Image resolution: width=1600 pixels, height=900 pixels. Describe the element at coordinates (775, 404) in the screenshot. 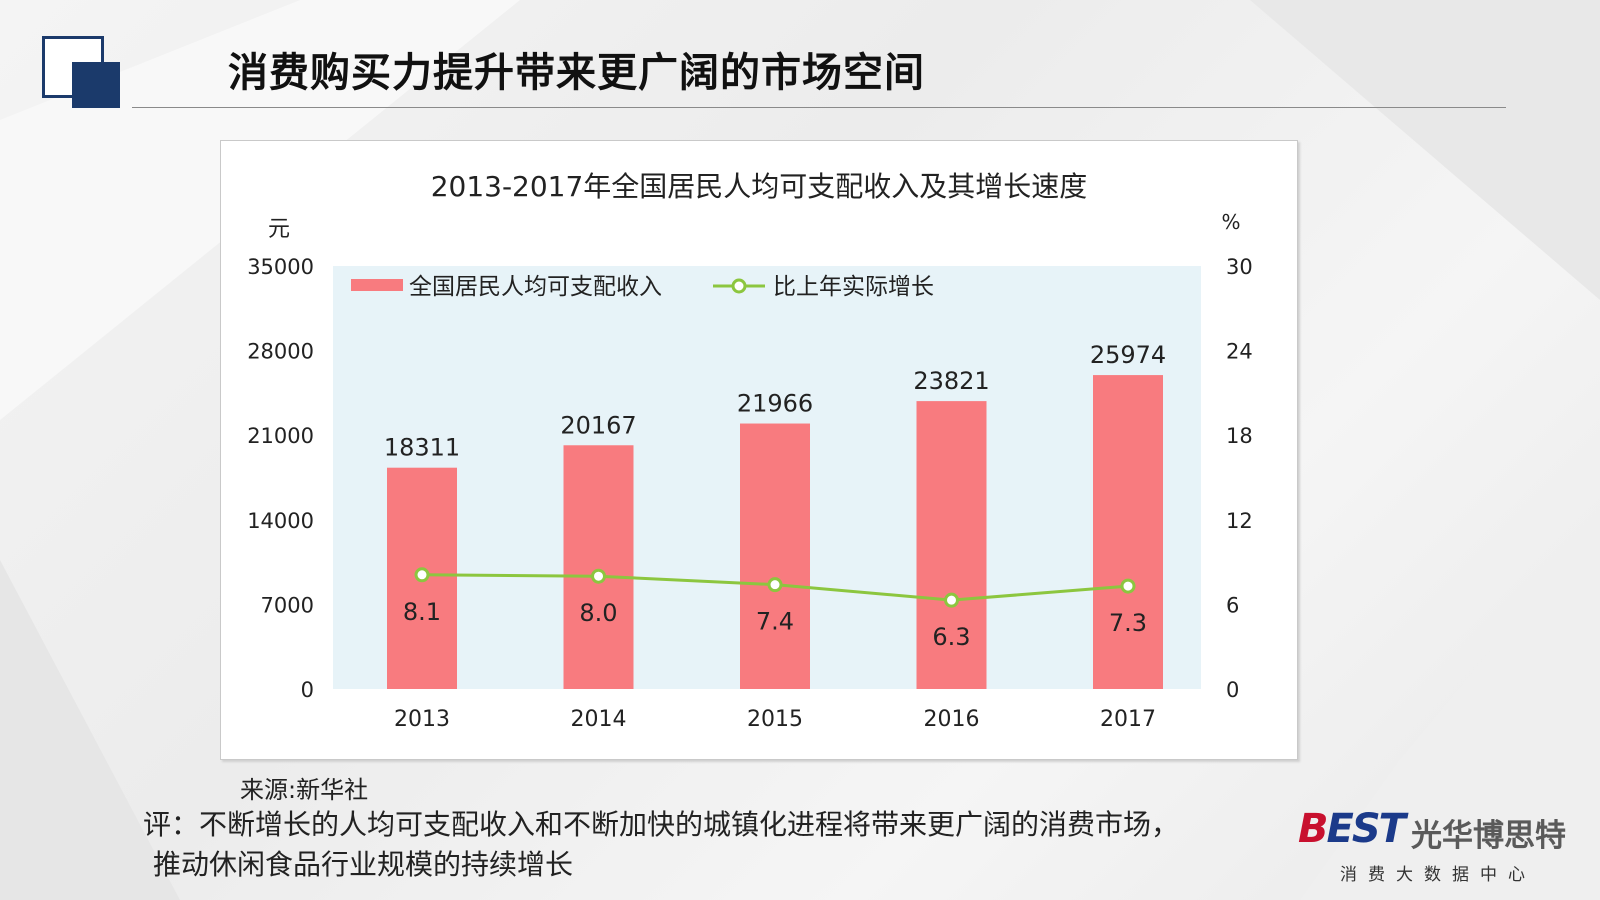

I see `income-bar-label: 21966` at that location.